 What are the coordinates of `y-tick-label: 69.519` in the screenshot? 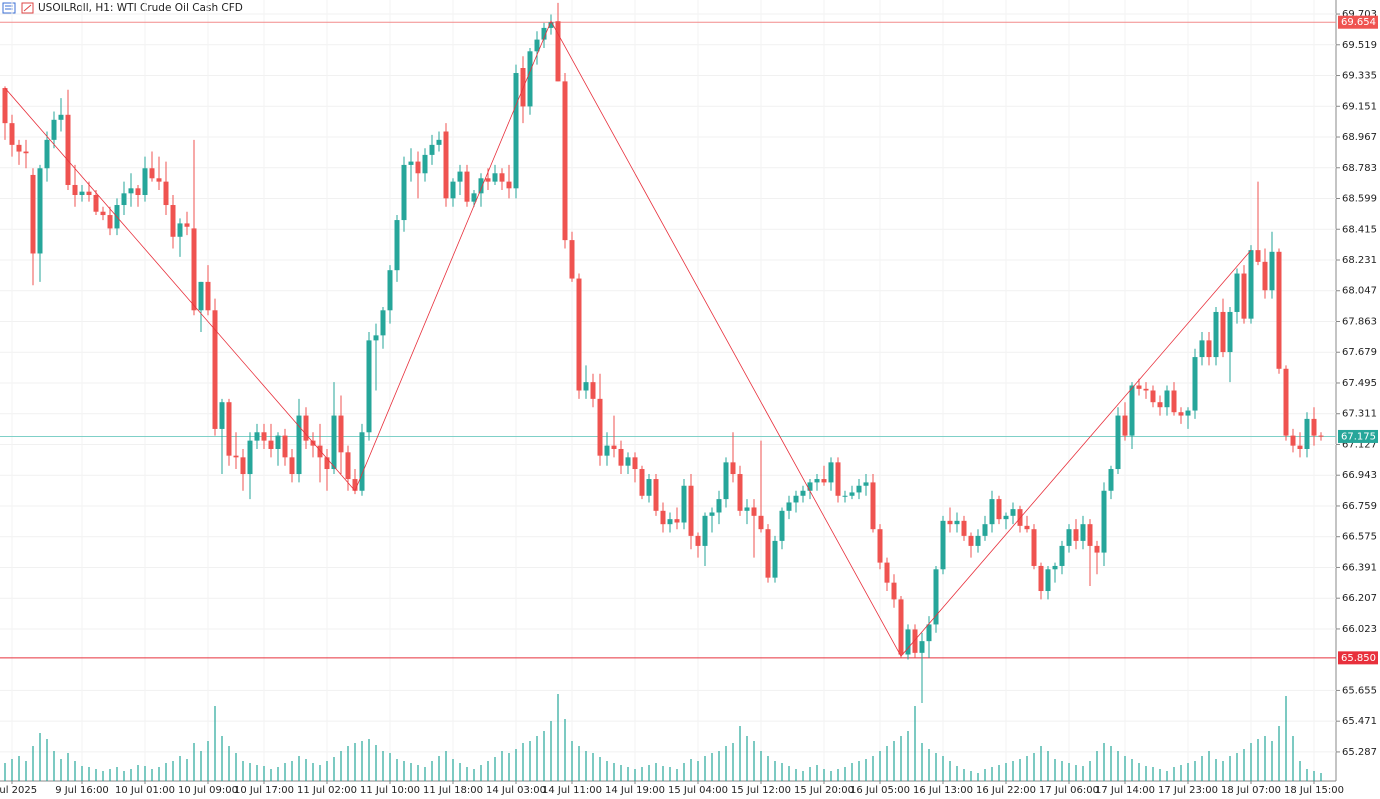 It's located at (1359, 45).